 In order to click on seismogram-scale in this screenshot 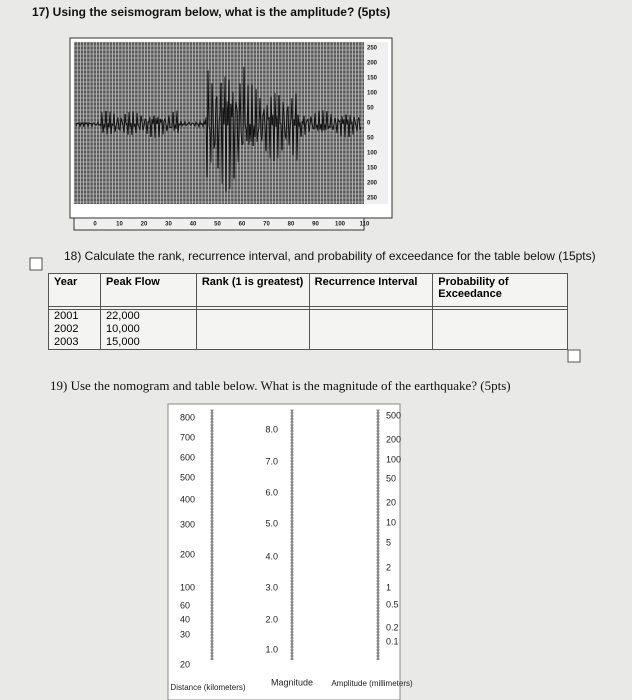, I will do `click(376, 123)`.